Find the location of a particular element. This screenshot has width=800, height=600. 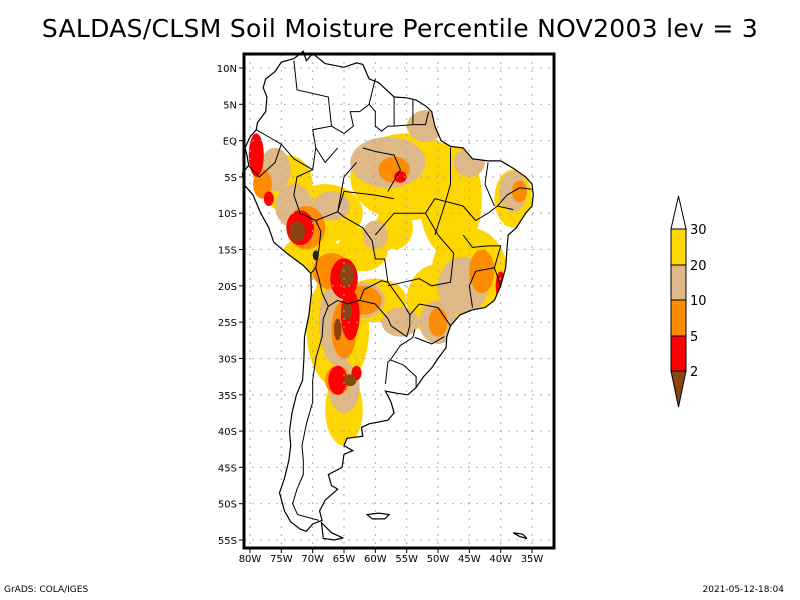

y-tick-label: 55S is located at coordinates (227, 541).